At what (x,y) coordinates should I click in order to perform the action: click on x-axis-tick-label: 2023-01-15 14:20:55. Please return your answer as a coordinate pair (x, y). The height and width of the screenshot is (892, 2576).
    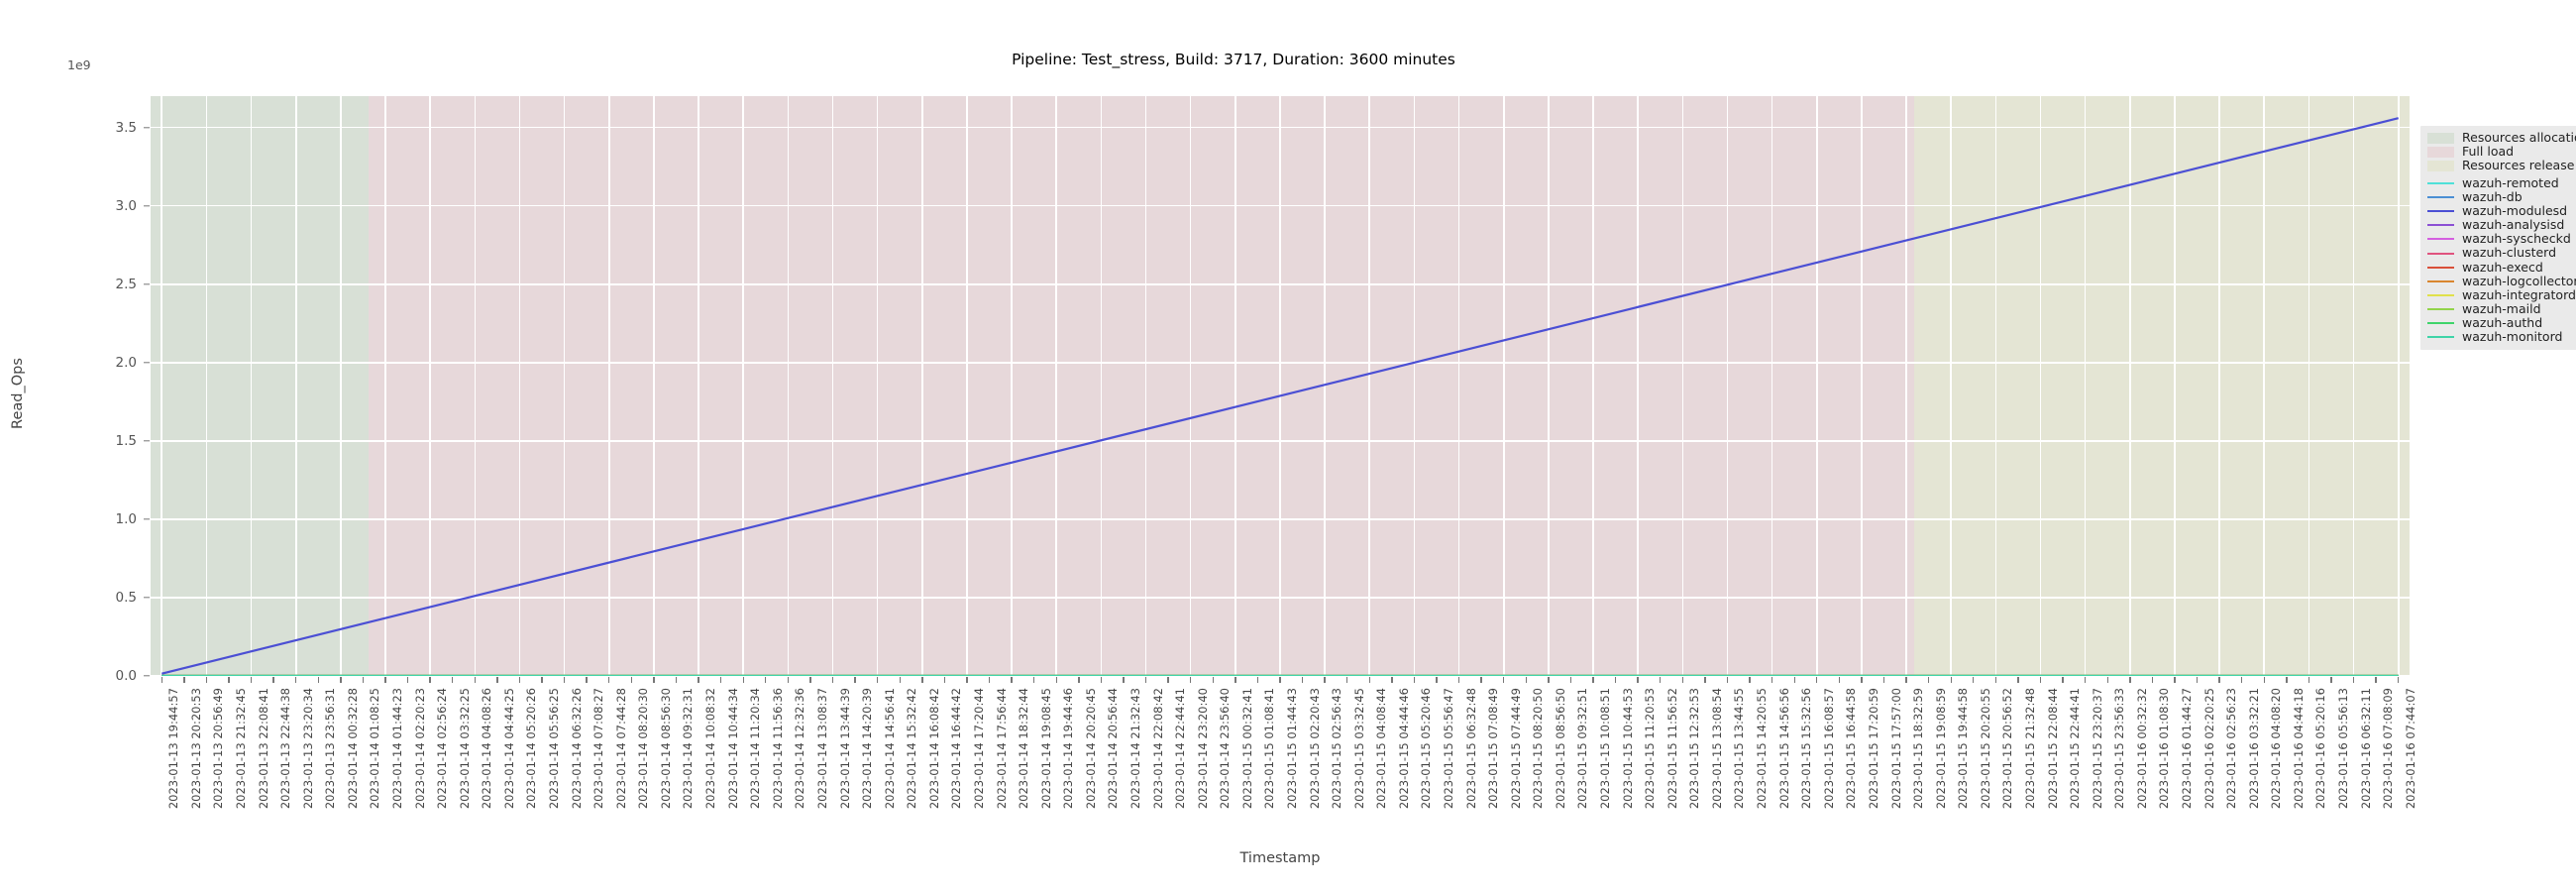
    Looking at the image, I should click on (1762, 749).